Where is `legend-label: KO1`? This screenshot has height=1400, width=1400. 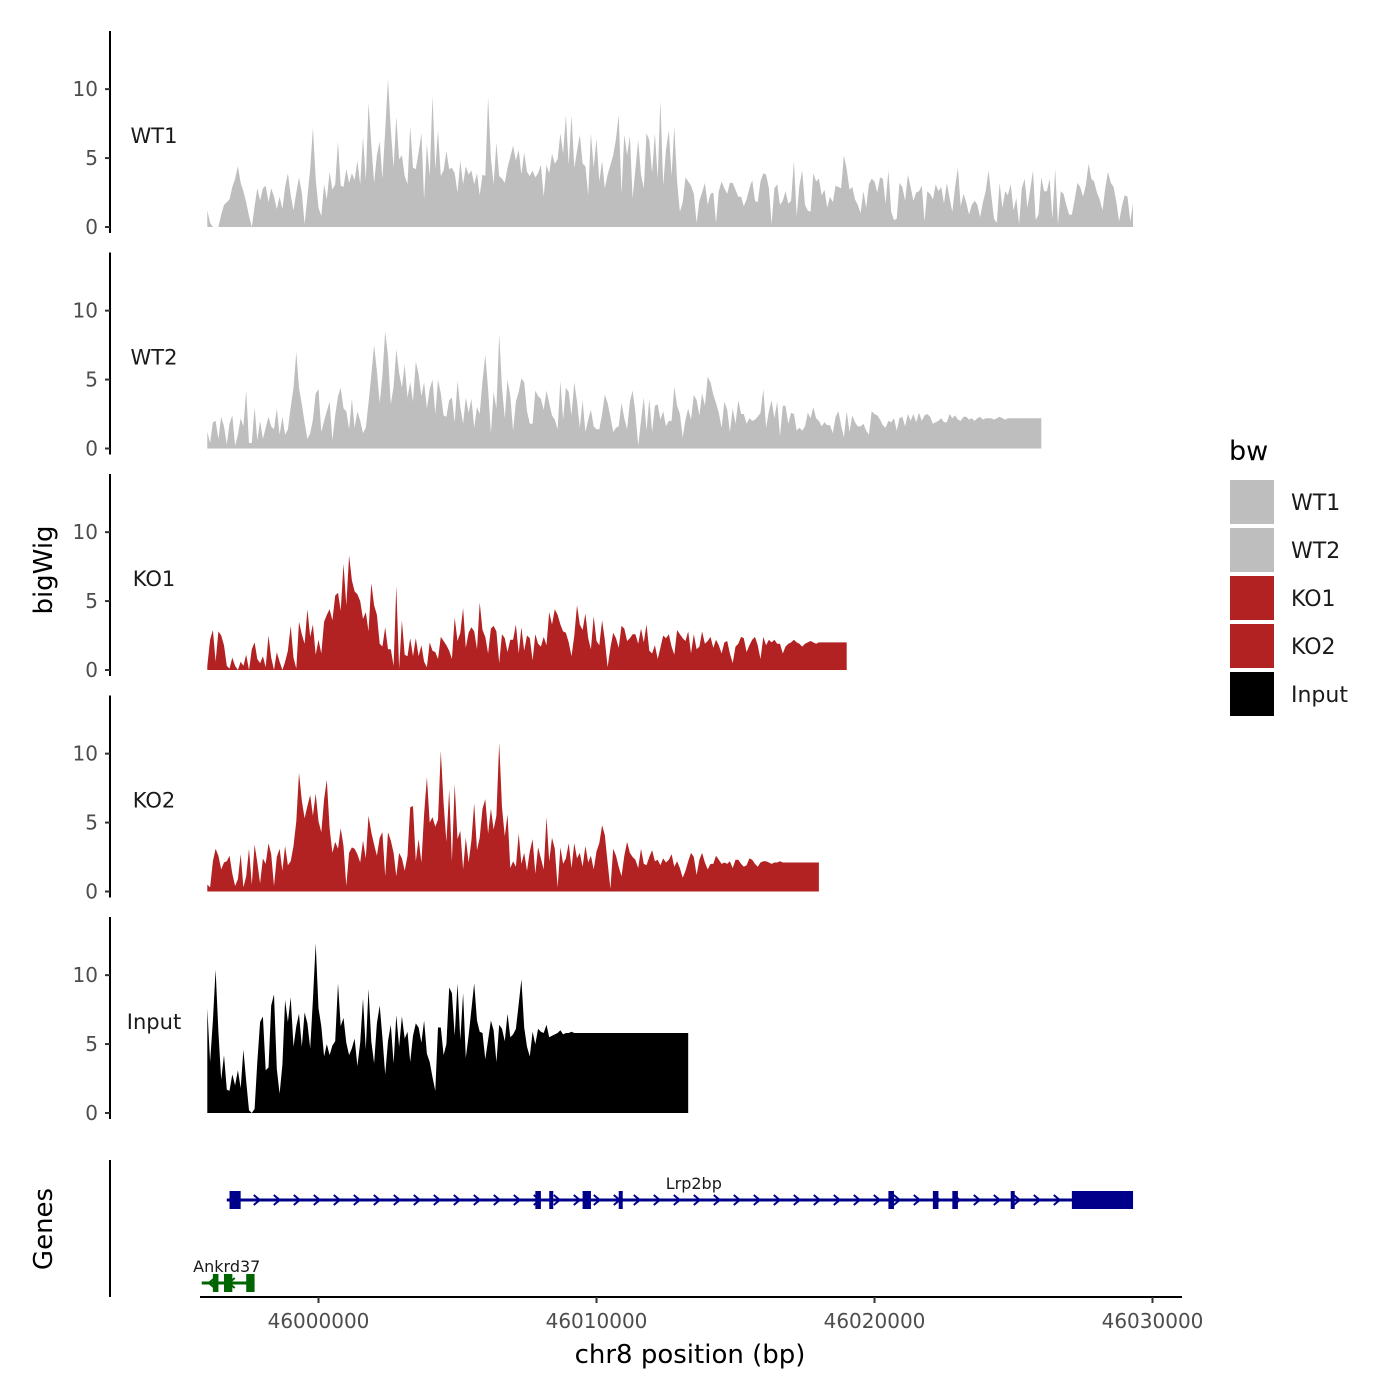
legend-label: KO1 is located at coordinates (1313, 599).